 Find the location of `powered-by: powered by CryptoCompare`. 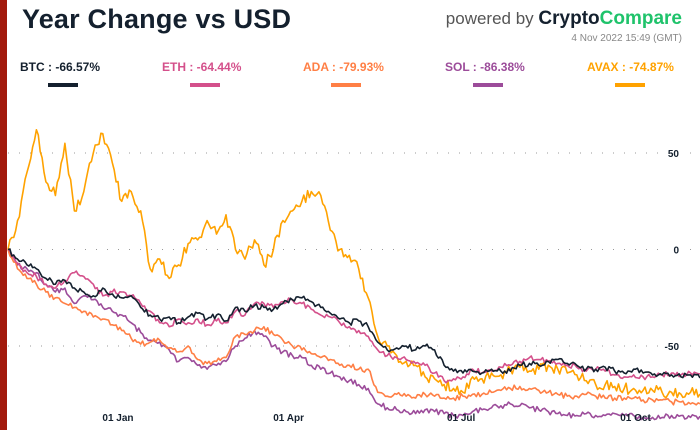

powered-by: powered by CryptoCompare is located at coordinates (564, 19).